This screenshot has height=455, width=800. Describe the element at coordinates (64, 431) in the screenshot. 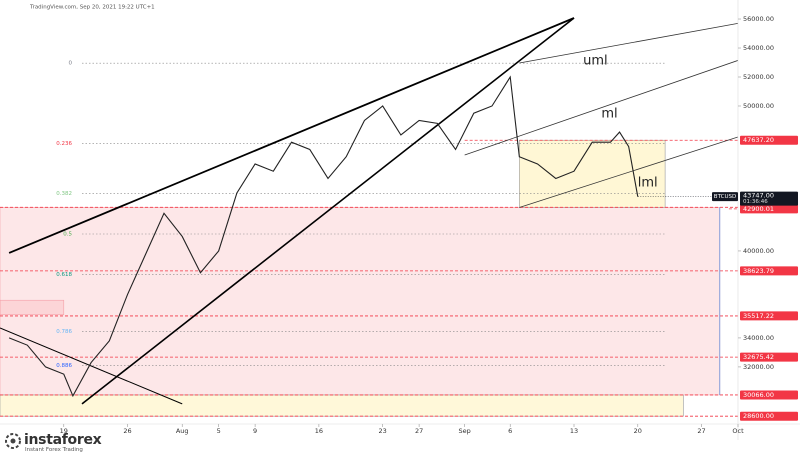

I see `x-tick-label: 19` at that location.